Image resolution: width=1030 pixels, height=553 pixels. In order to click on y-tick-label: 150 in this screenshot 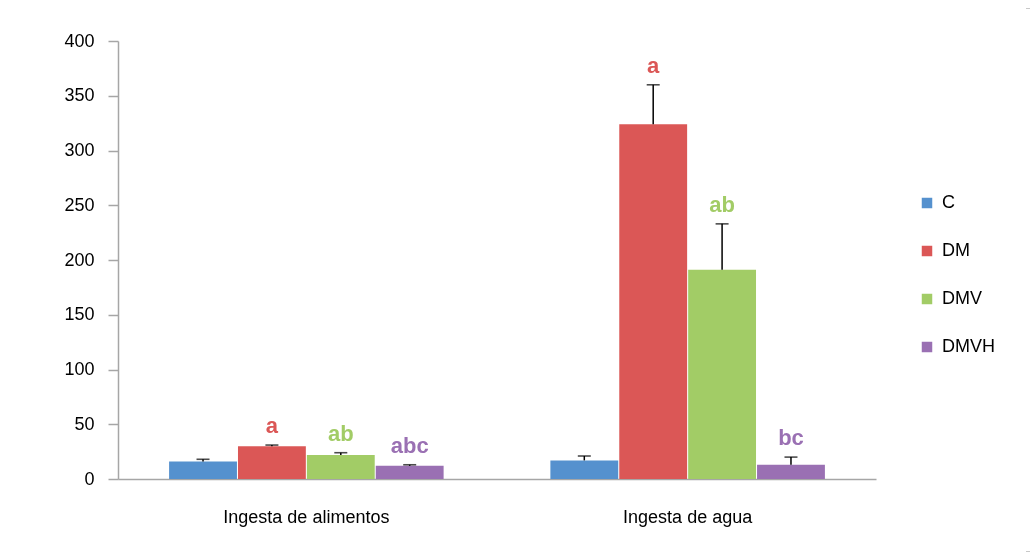, I will do `click(79, 314)`.